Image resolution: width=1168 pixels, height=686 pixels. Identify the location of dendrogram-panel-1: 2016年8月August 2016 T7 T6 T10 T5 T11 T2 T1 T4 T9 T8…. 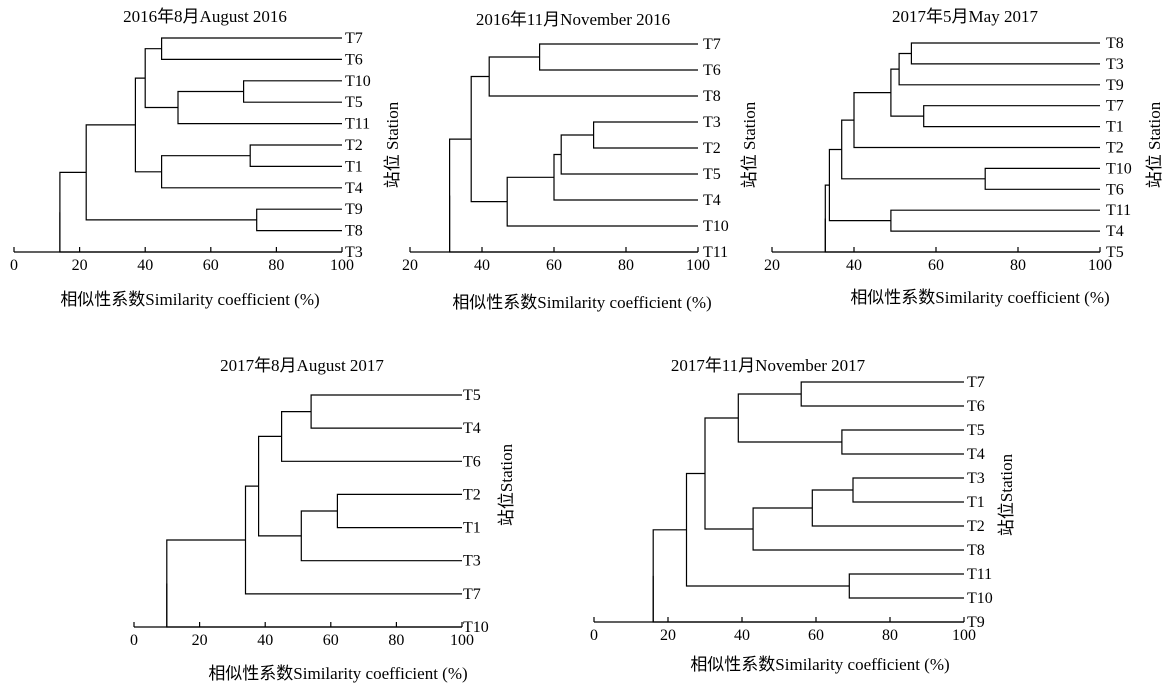
(206, 158).